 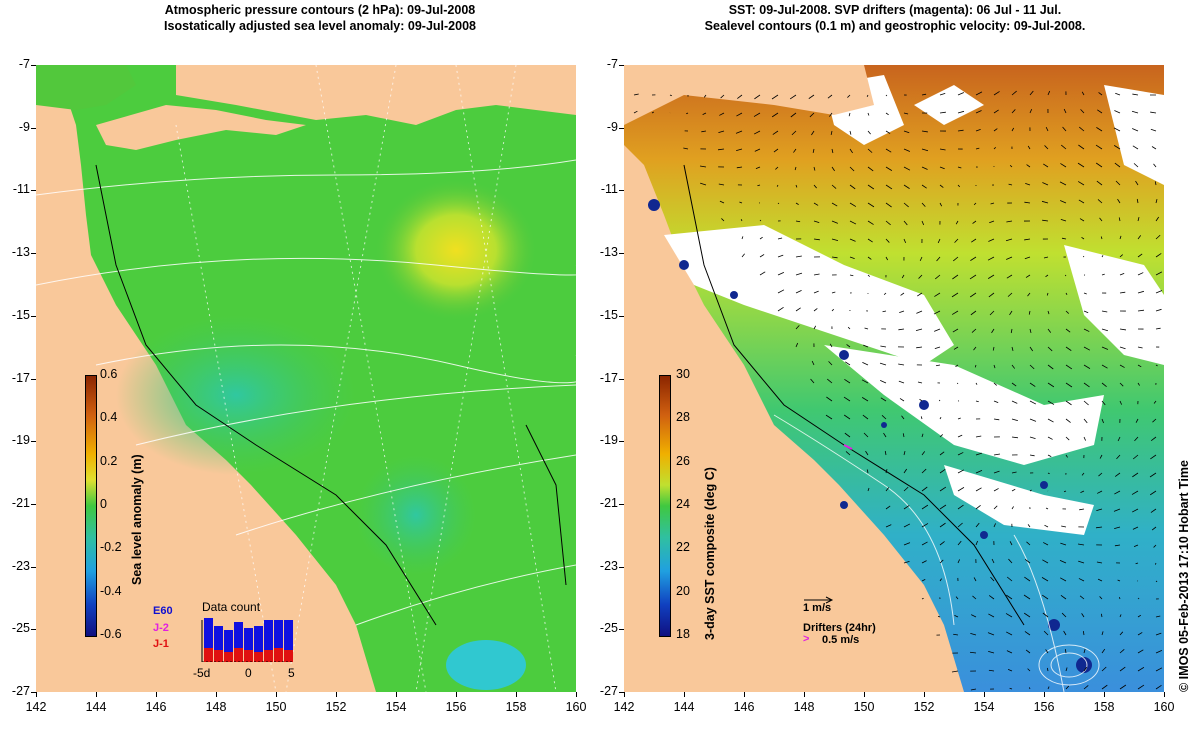 I want to click on data-count-inset: Data count, so click(x=247, y=632).